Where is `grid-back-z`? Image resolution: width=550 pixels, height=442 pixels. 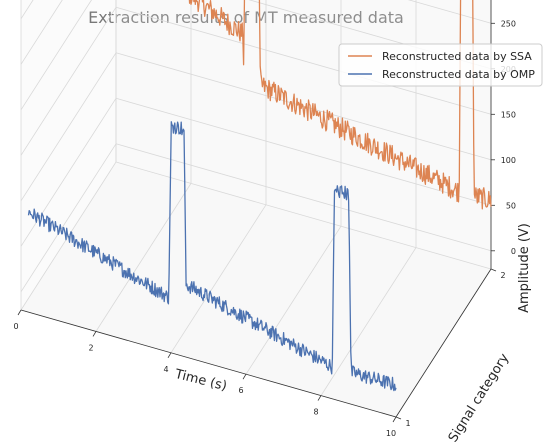
grid-back-z is located at coordinates (449, 12).